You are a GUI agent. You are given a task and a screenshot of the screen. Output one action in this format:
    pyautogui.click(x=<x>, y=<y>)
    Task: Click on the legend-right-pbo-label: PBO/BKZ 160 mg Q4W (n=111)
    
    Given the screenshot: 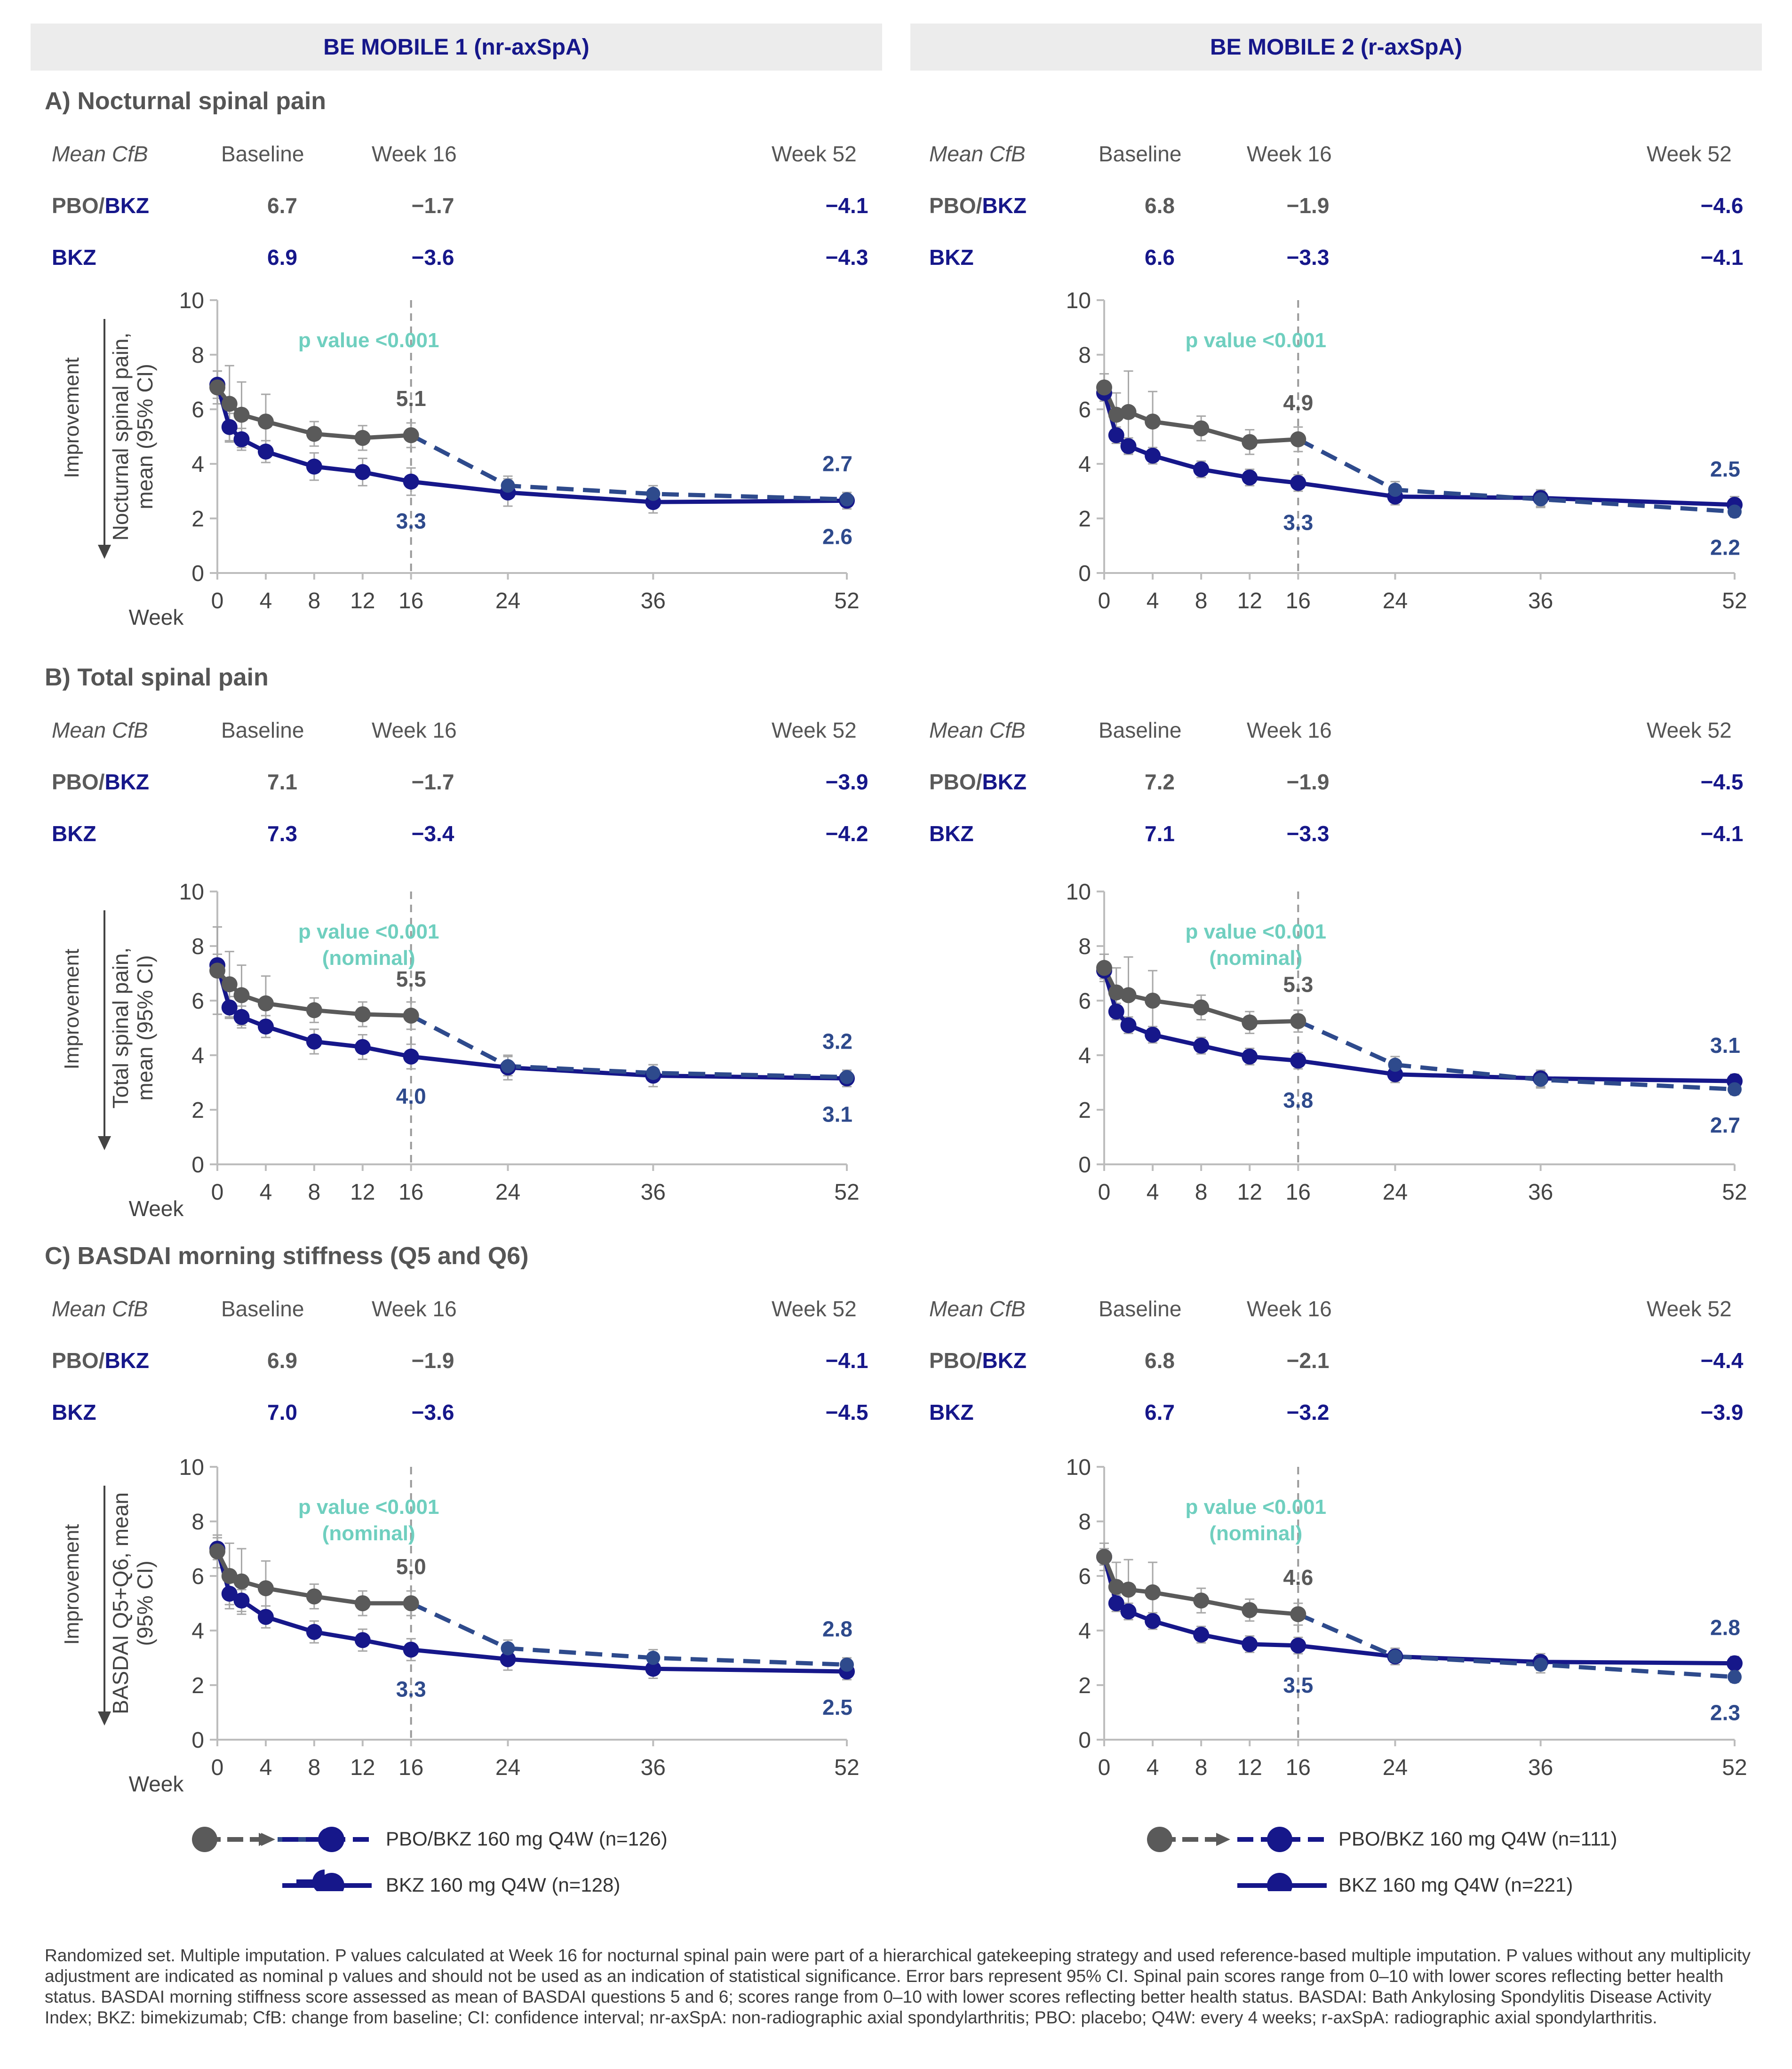 What is the action you would take?
    pyautogui.click(x=1477, y=1839)
    